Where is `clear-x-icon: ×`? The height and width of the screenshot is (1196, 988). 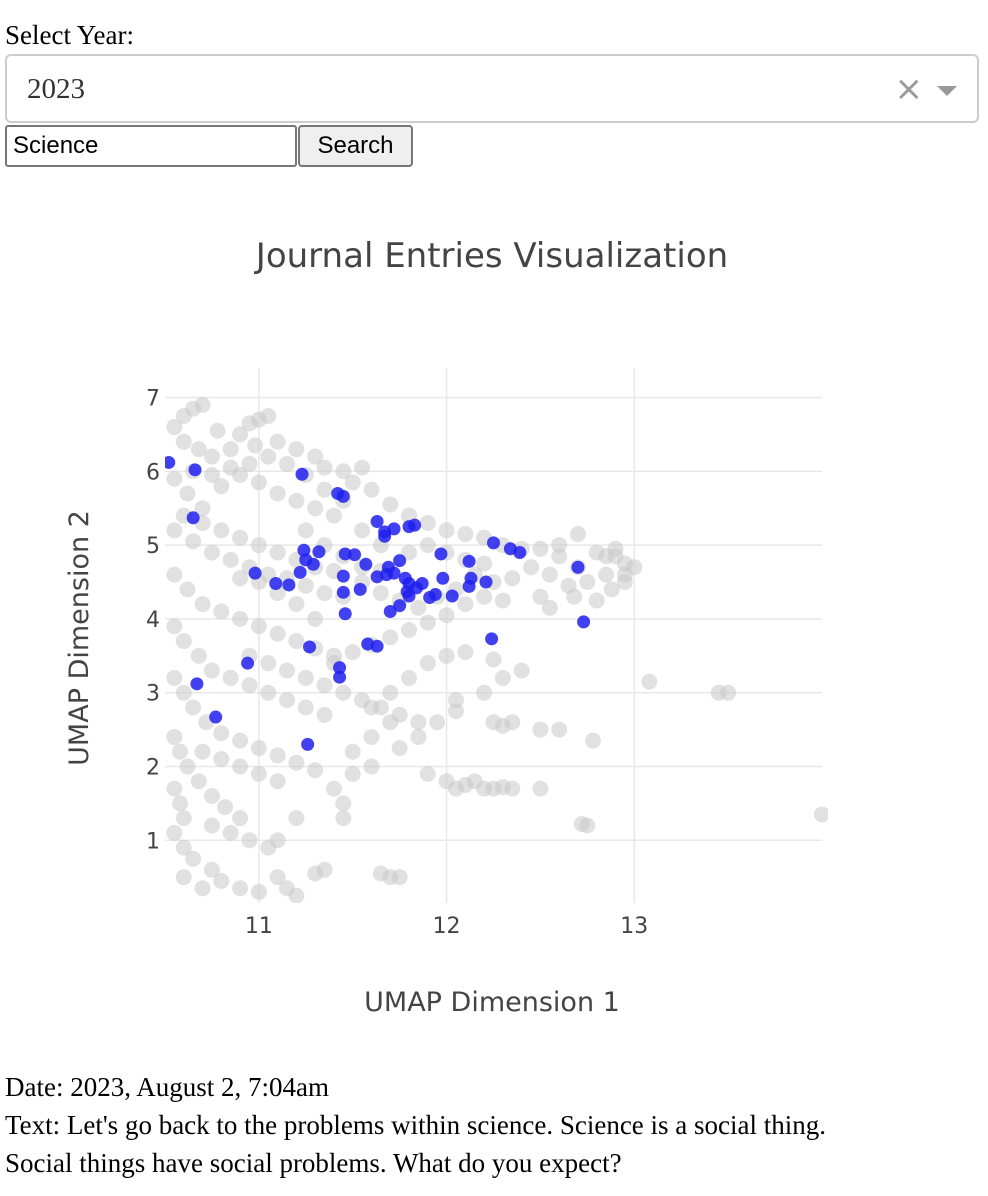
clear-x-icon: × is located at coordinates (909, 89).